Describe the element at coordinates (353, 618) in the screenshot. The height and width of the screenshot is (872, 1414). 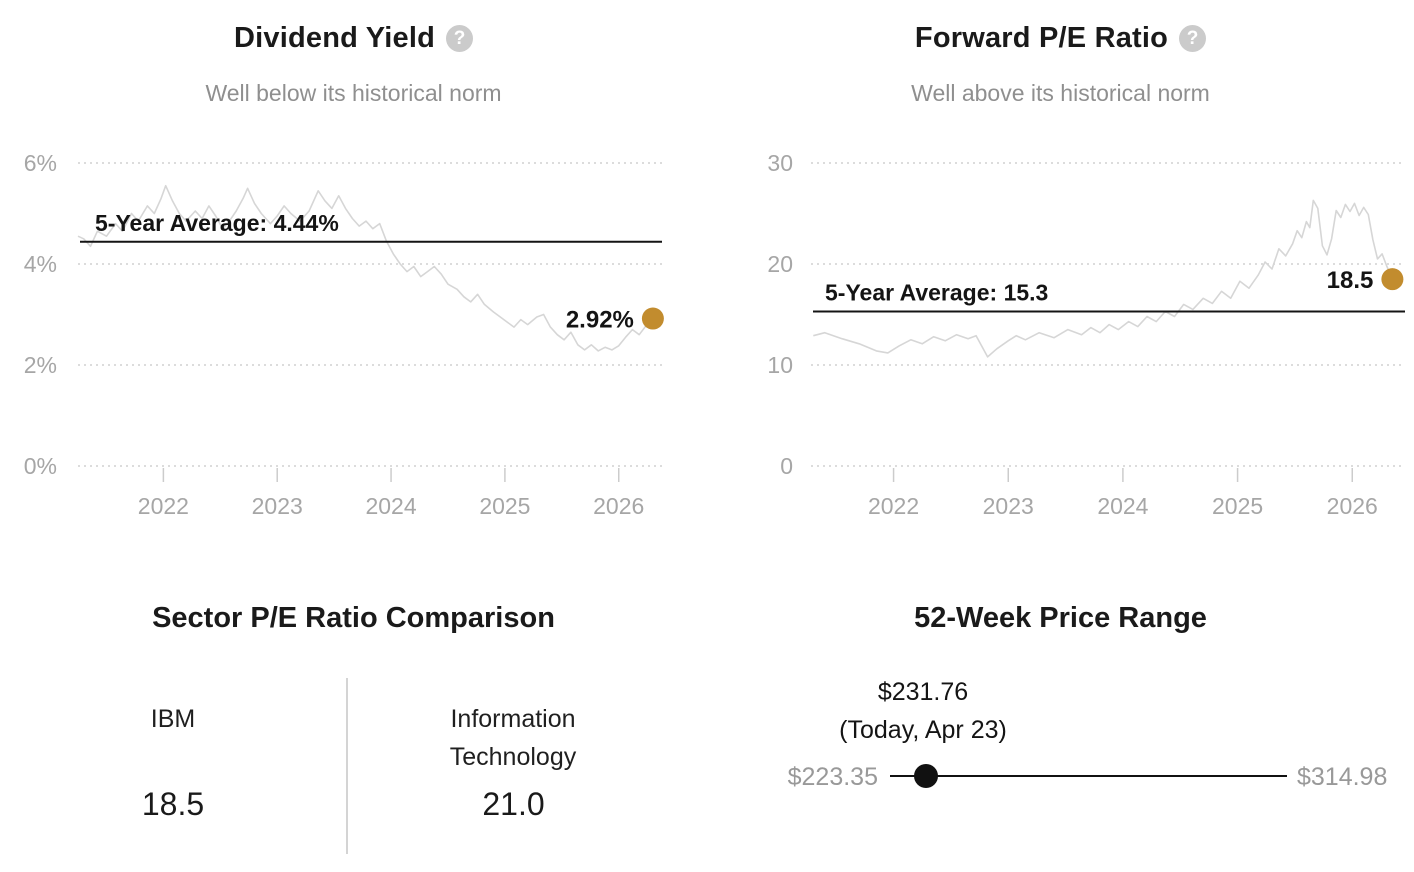
I see `sector-comparison-title: Sector P/E Ratio Comparison` at that location.